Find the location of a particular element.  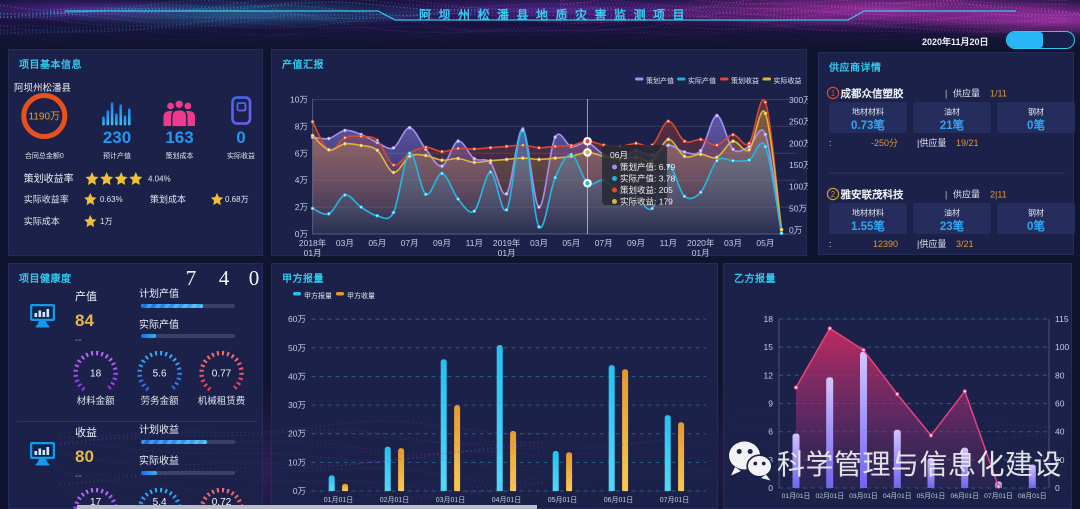

svg-text: 1.55笔 is located at coordinates (868, 226).